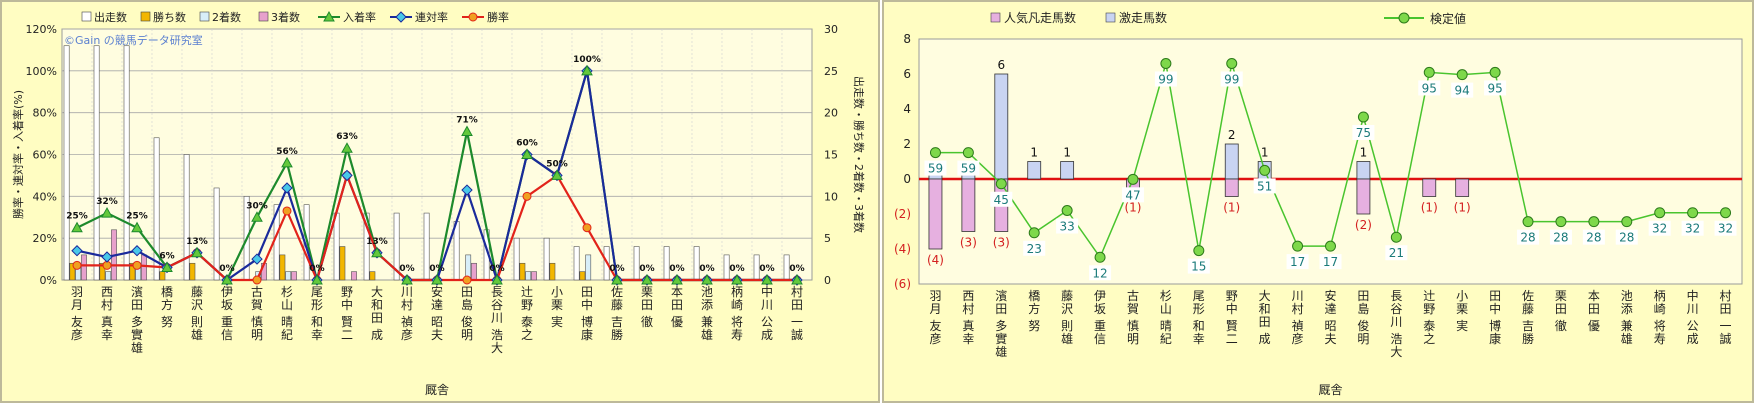 Image resolution: width=1754 pixels, height=405 pixels. Describe the element at coordinates (287, 322) in the screenshot. I see `svg-text: 晴` at that location.